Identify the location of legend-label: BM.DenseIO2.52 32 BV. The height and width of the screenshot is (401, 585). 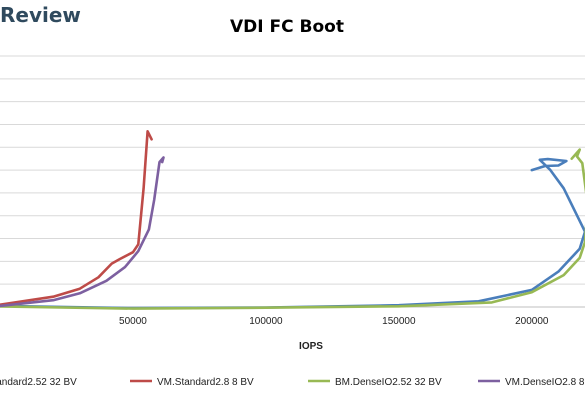
(388, 382).